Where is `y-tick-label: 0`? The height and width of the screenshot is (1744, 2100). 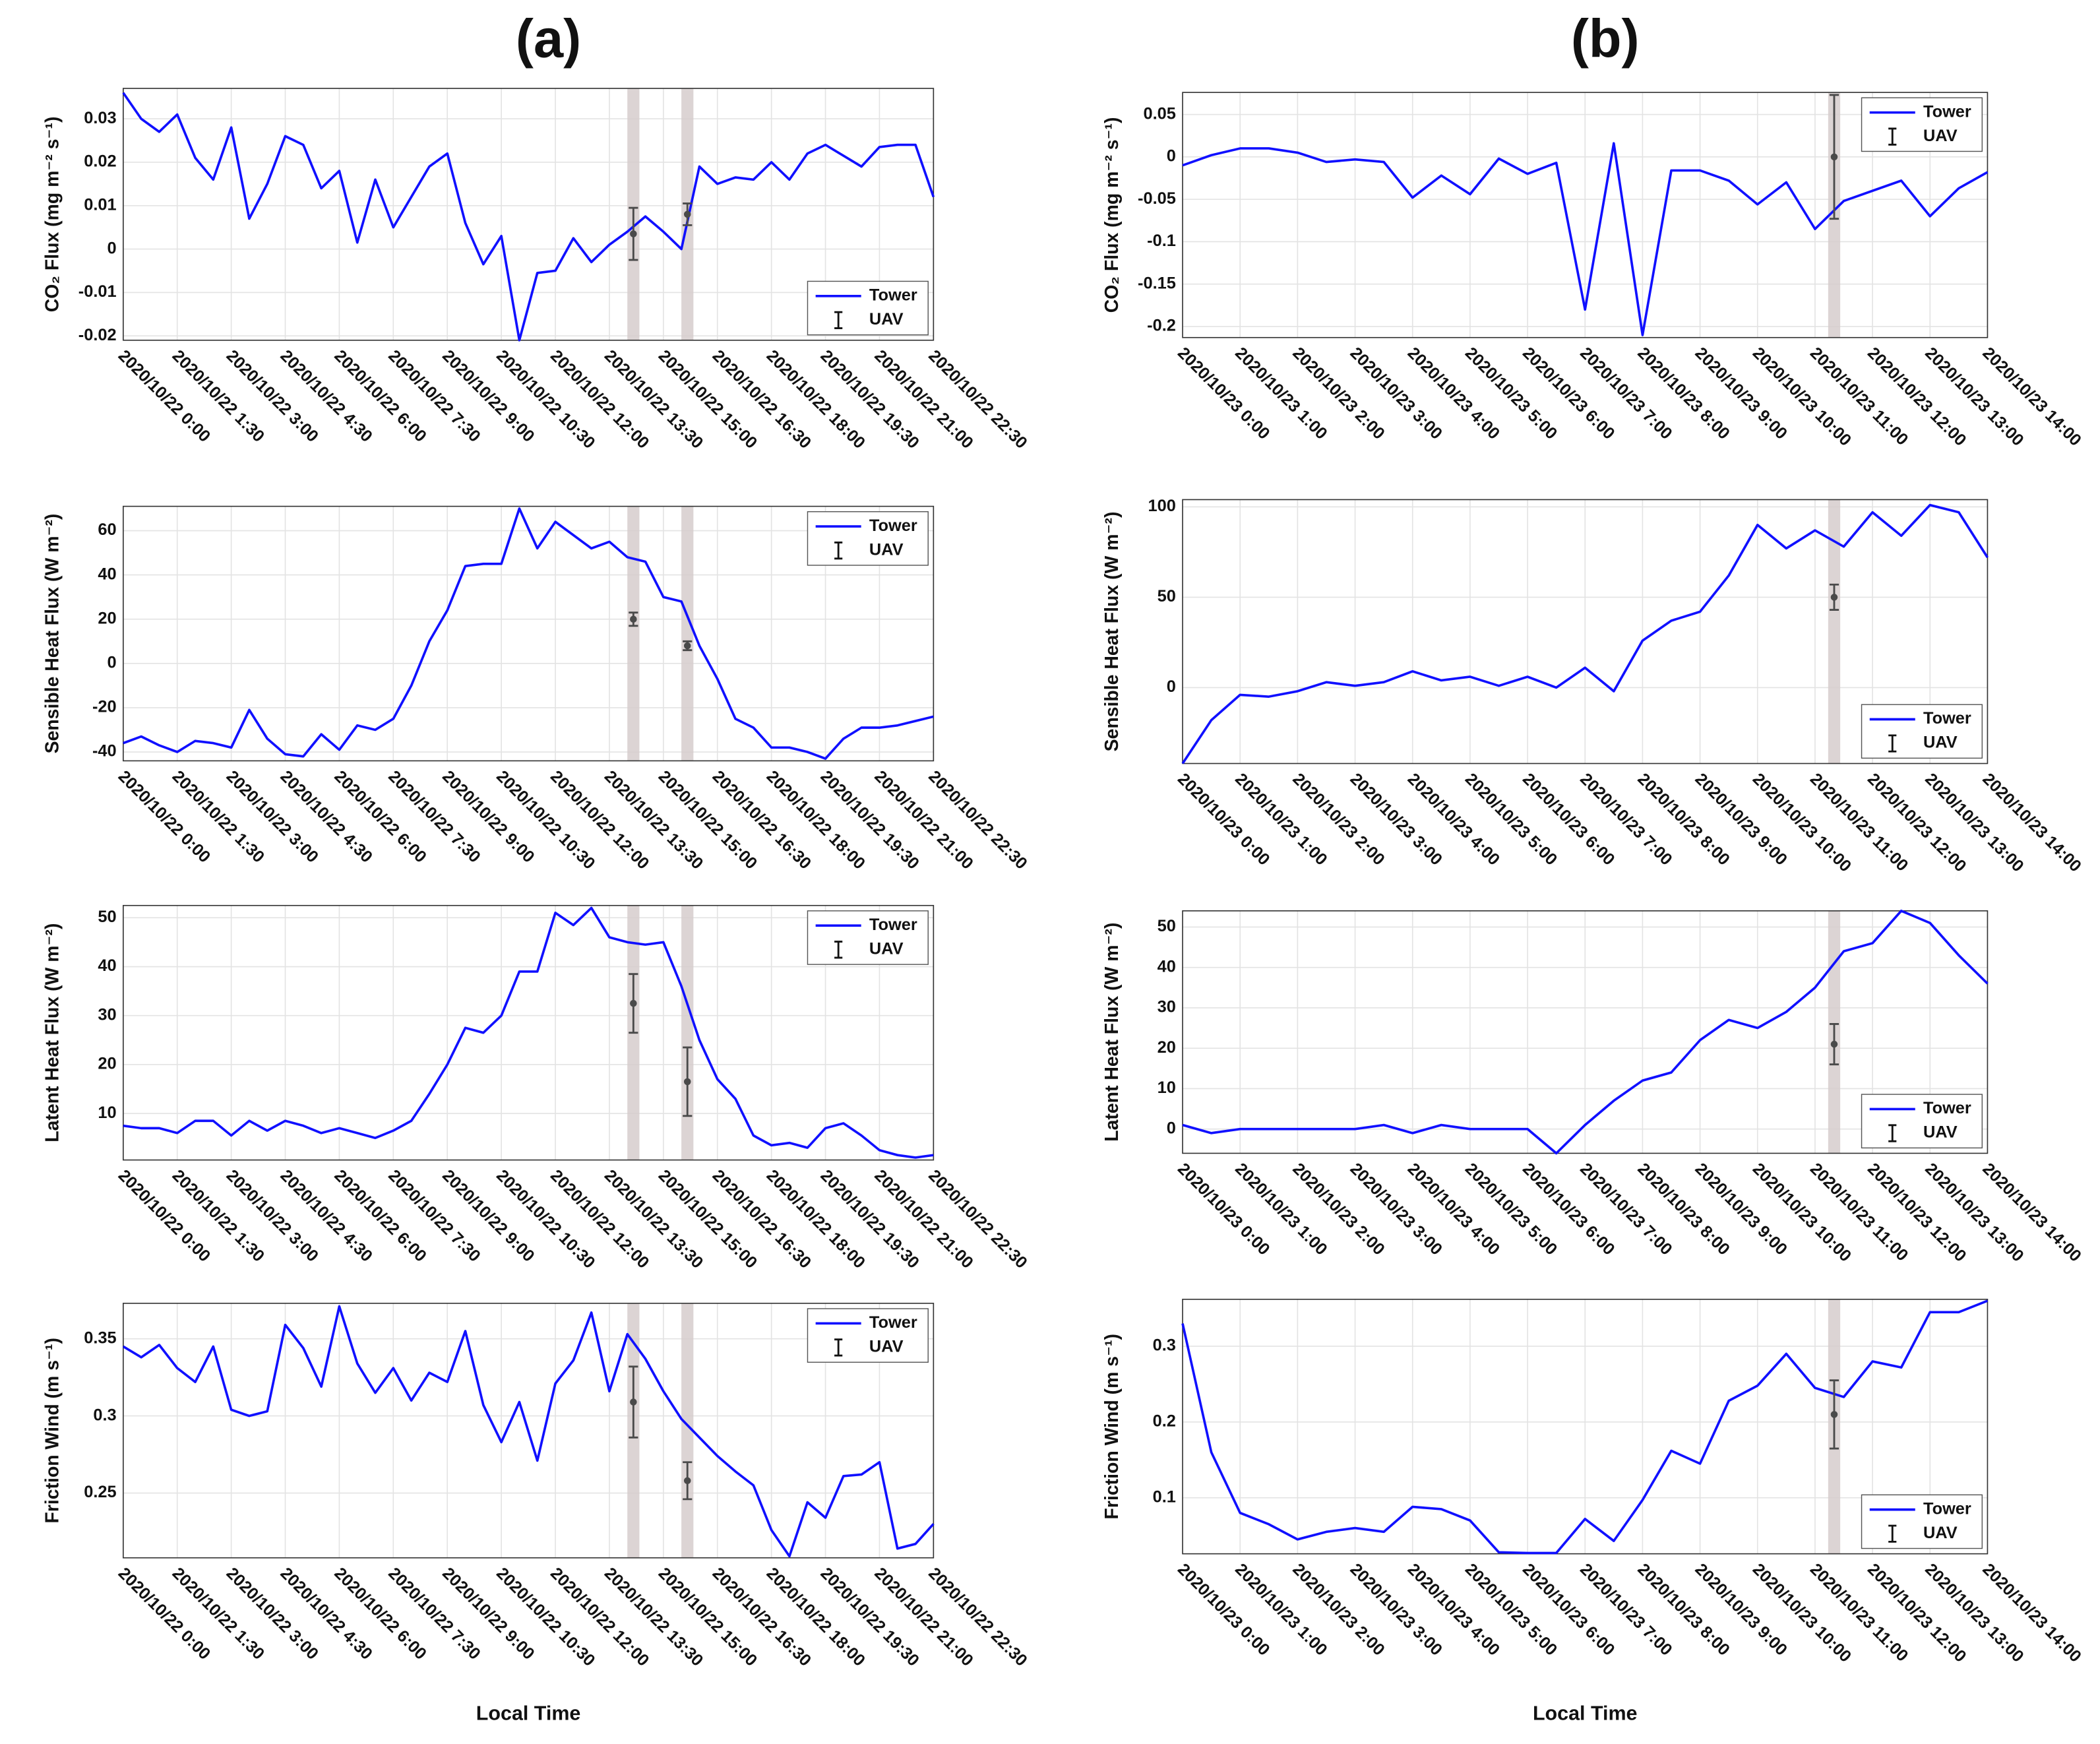 y-tick-label: 0 is located at coordinates (1171, 686).